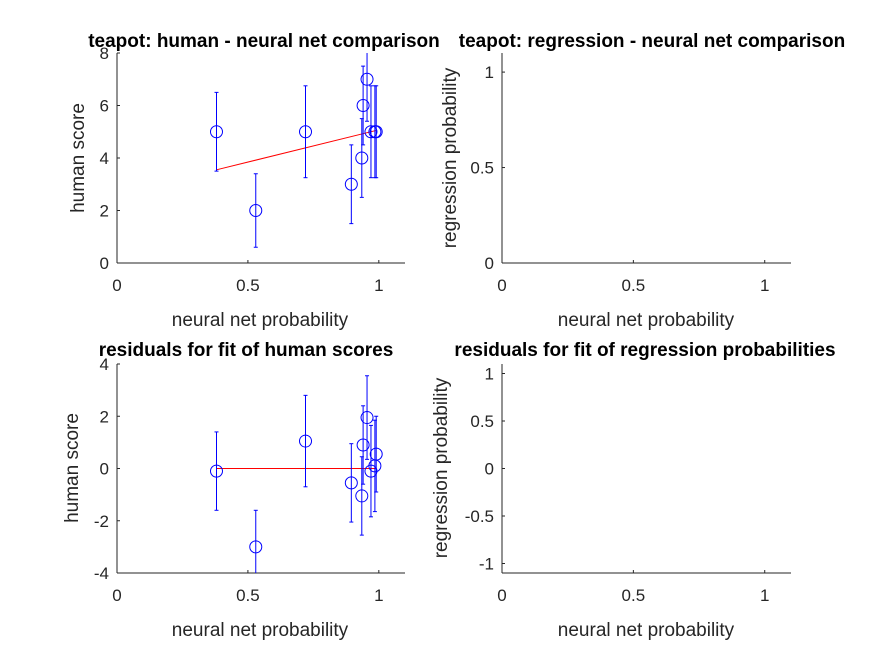  I want to click on fit-line, so click(296, 150).